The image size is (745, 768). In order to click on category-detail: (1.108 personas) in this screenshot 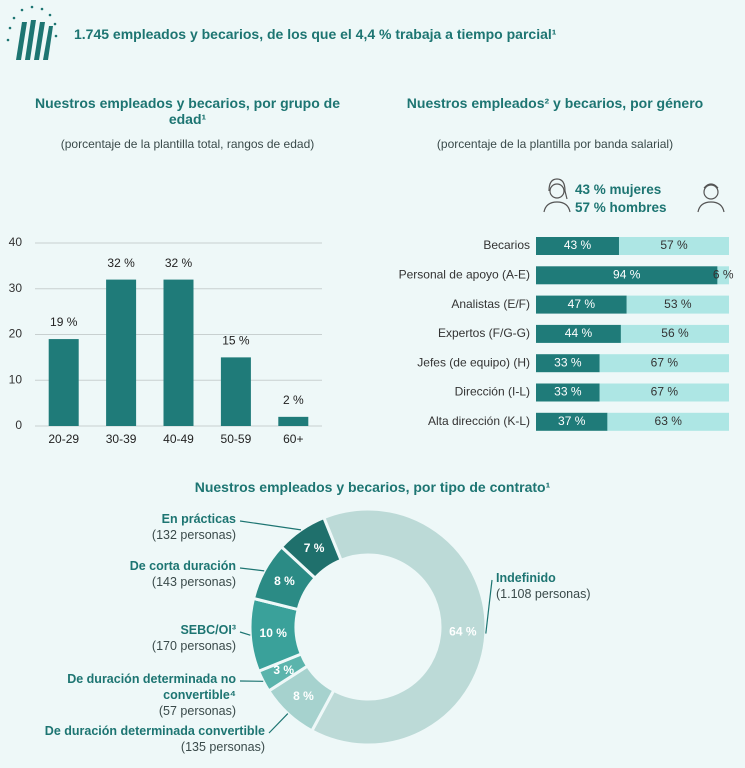, I will do `click(543, 594)`.